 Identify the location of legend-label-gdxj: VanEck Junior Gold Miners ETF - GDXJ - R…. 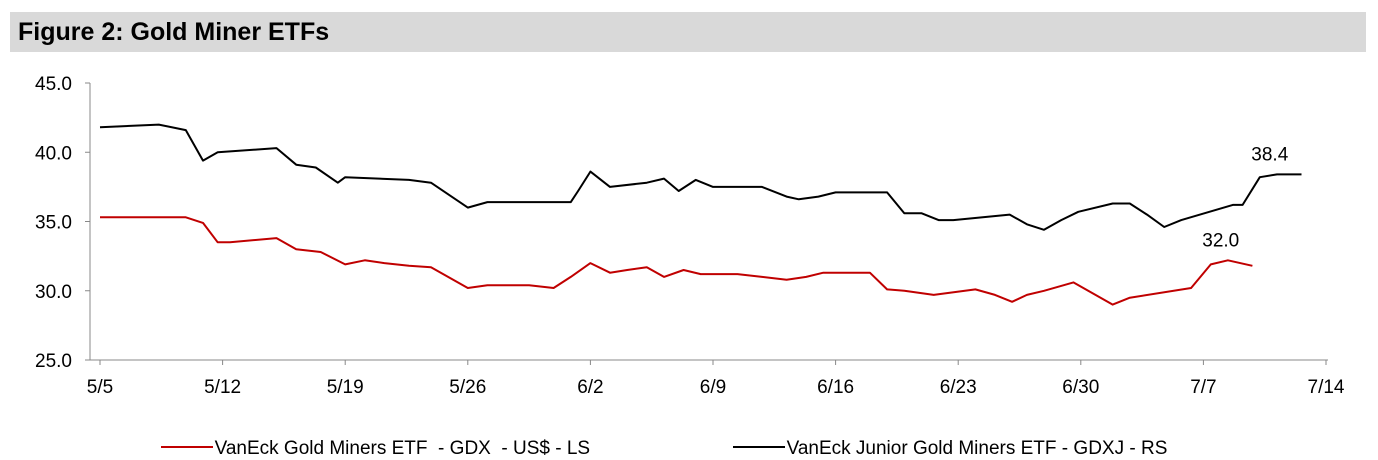
(977, 448).